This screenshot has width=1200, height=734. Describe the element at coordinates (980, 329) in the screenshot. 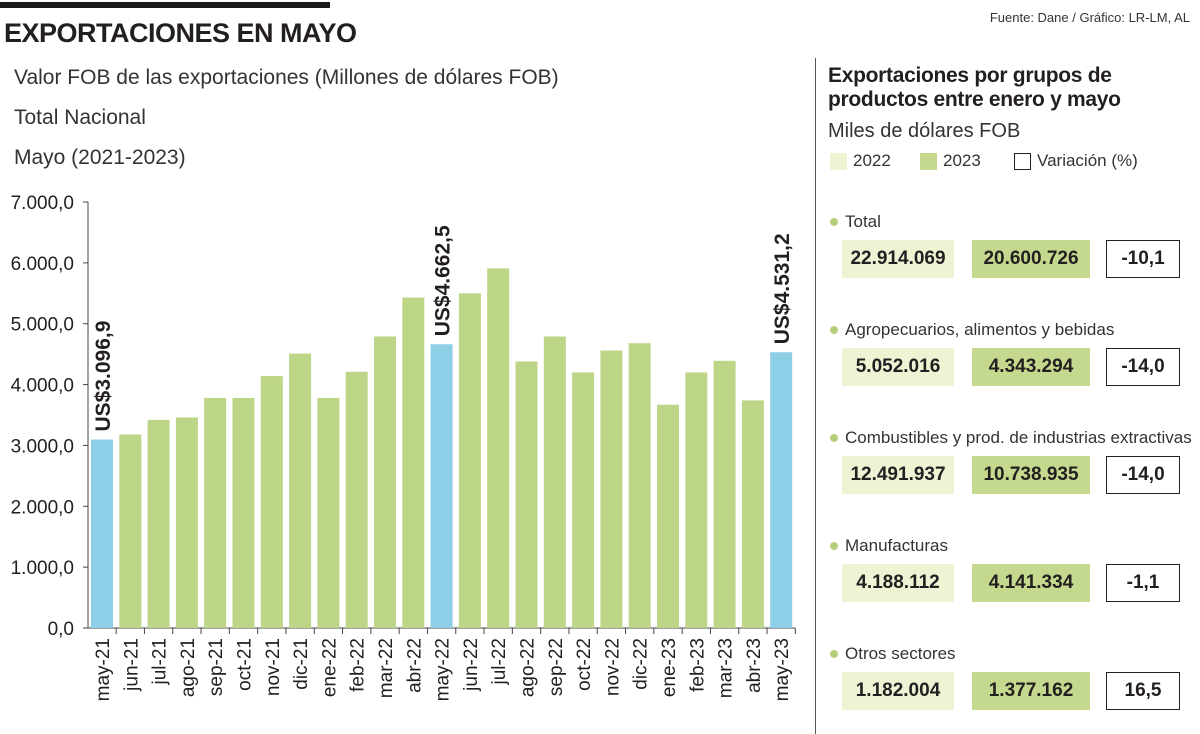

I see `group-name: Agropecuarios, alimentos y bebidas` at that location.